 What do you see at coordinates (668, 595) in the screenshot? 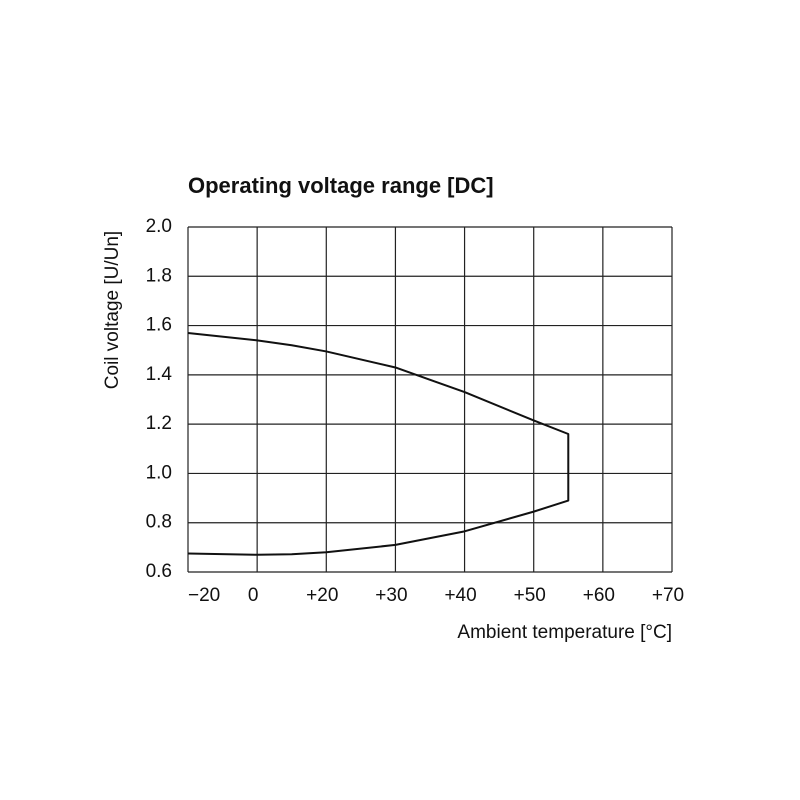
I see `x-tick-label: +70` at bounding box center [668, 595].